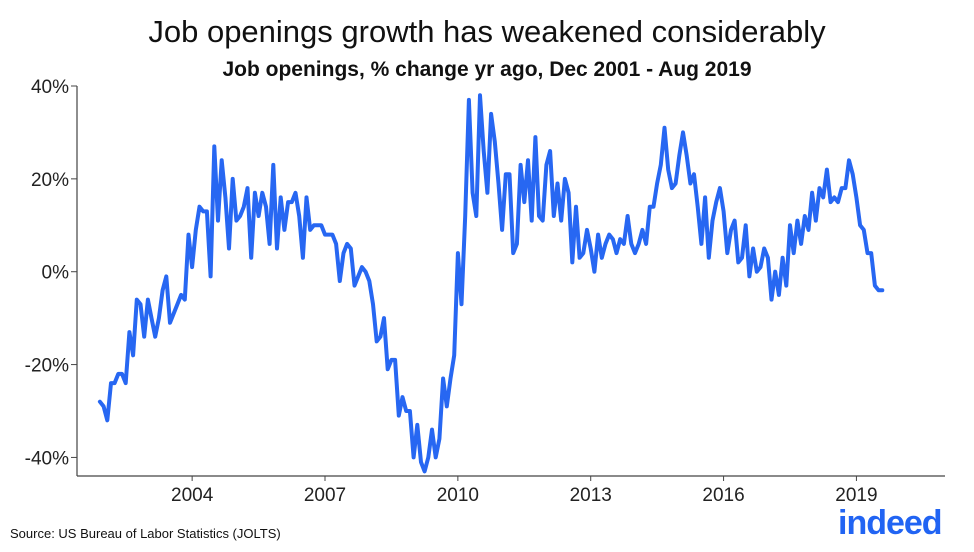 The height and width of the screenshot is (552, 974). I want to click on x-tick-label: 2019, so click(856, 495).